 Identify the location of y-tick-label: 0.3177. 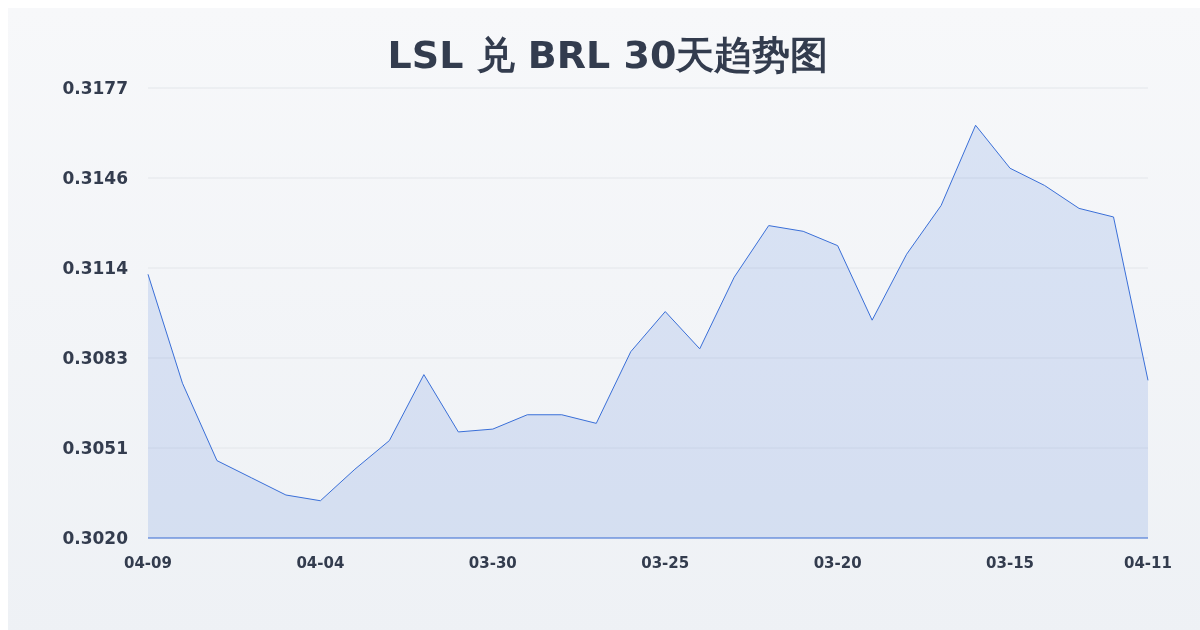
(95, 88).